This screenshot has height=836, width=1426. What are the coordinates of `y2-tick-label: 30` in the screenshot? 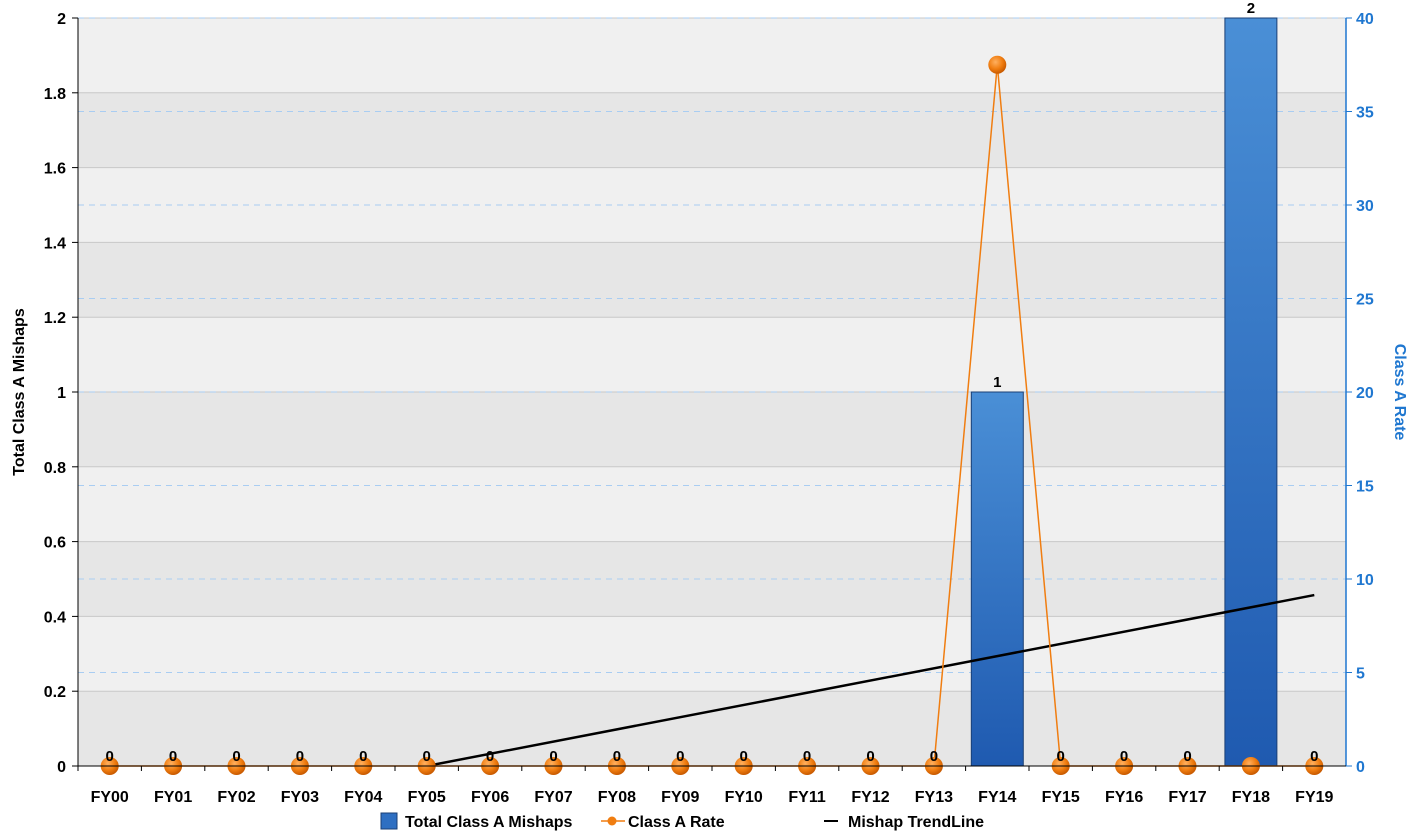 It's located at (1365, 206).